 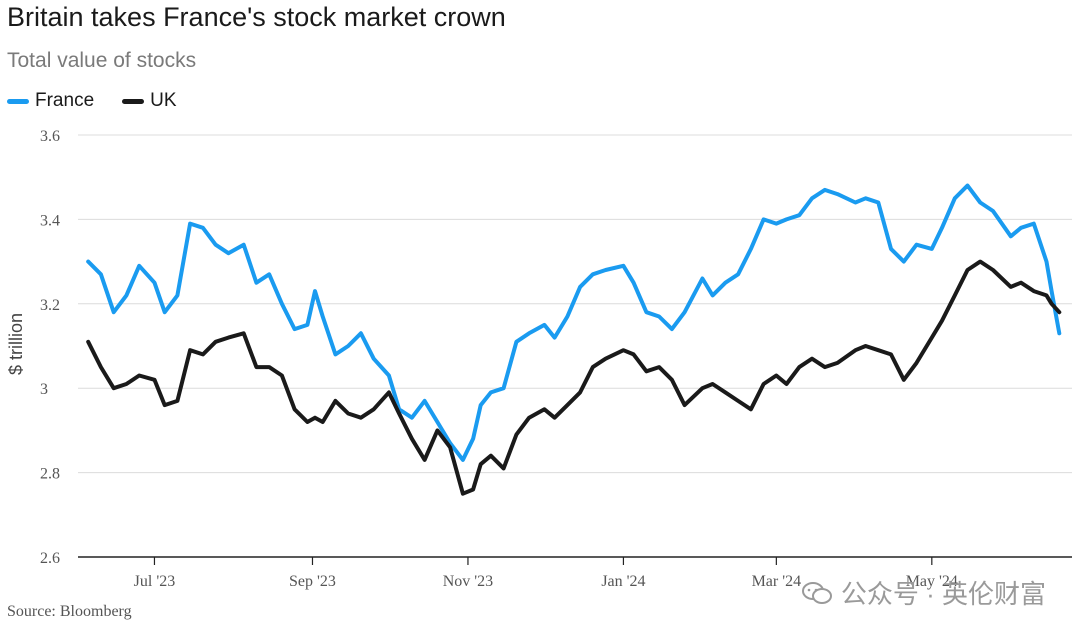 I want to click on watermark: 公众号 · 英伦财富, so click(x=923, y=592).